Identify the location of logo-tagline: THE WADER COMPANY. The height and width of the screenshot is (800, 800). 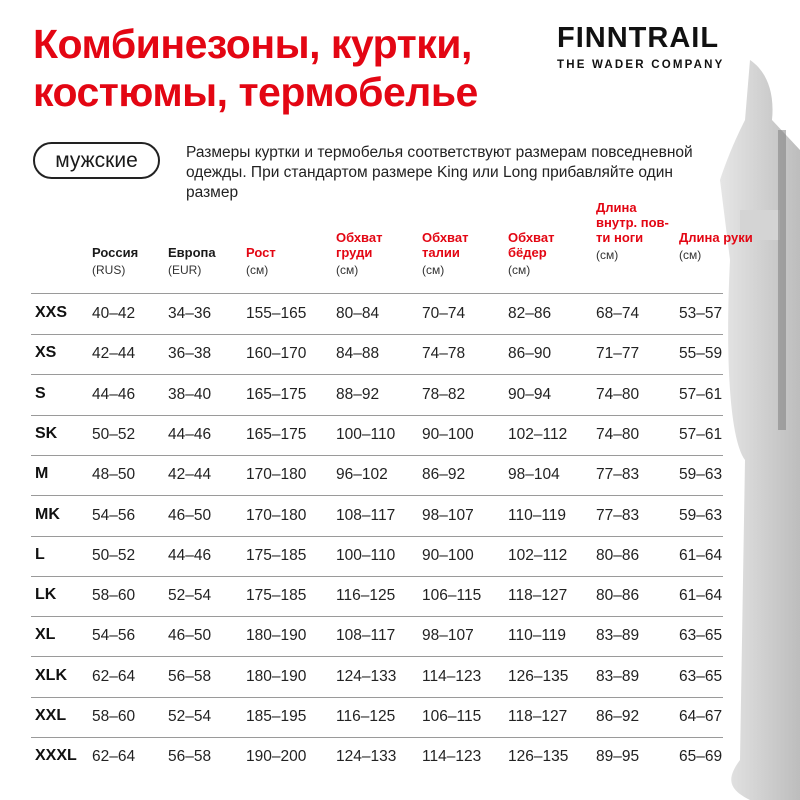
(641, 65).